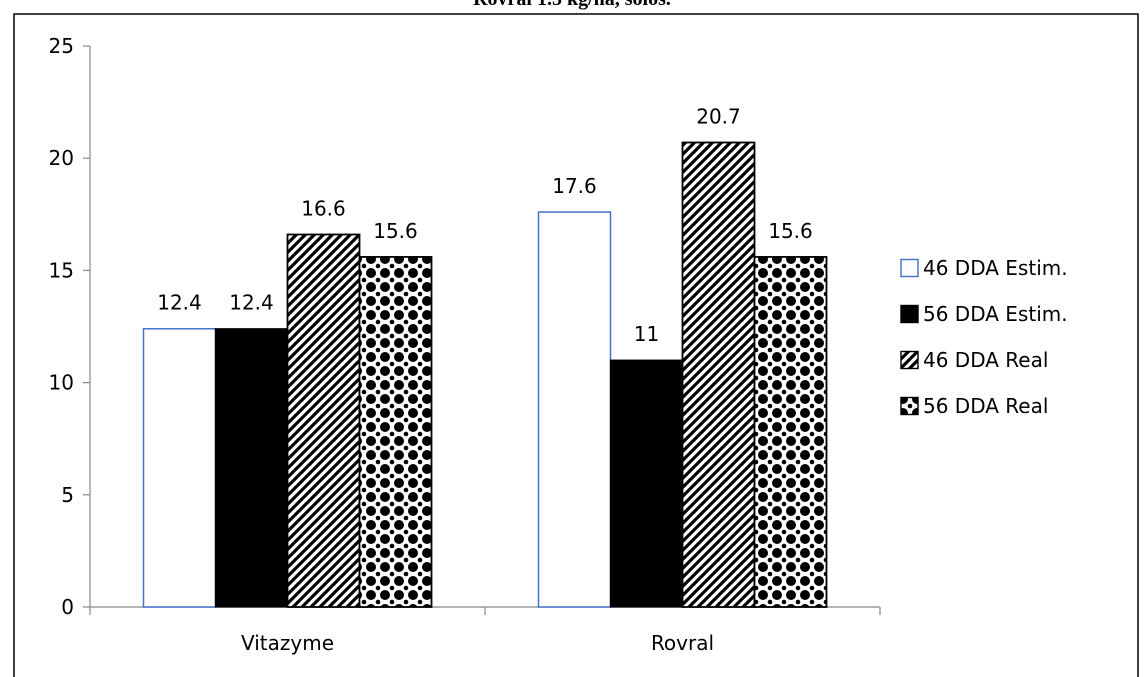 This screenshot has height=677, width=1148. Describe the element at coordinates (61, 270) in the screenshot. I see `y-tick-label: 15` at that location.